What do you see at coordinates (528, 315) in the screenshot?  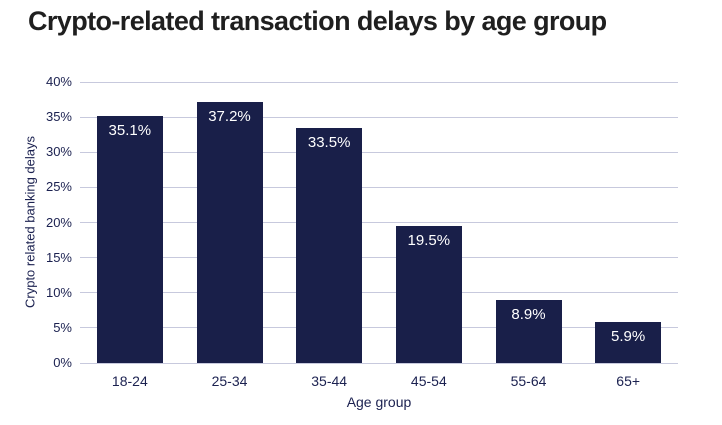 I see `bar-value-label: 8.9%` at bounding box center [528, 315].